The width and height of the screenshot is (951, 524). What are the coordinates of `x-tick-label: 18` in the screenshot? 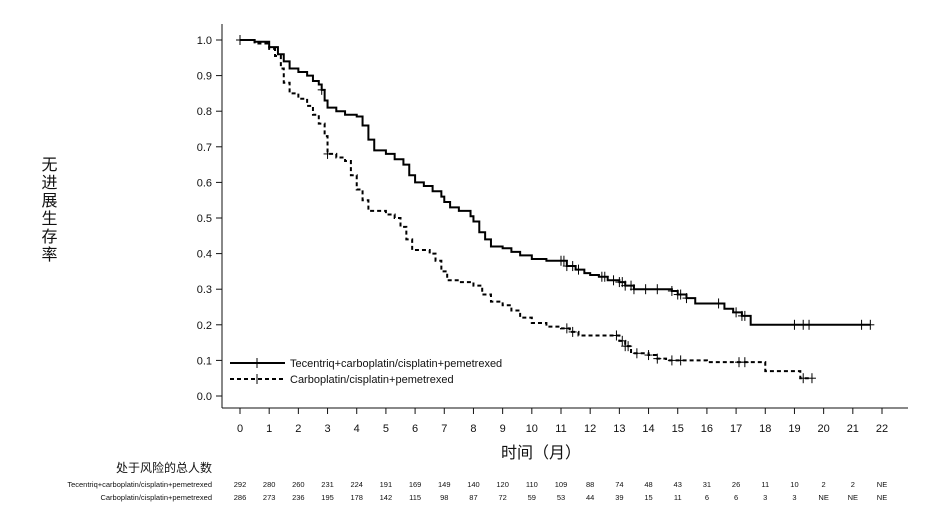 It's located at (765, 429).